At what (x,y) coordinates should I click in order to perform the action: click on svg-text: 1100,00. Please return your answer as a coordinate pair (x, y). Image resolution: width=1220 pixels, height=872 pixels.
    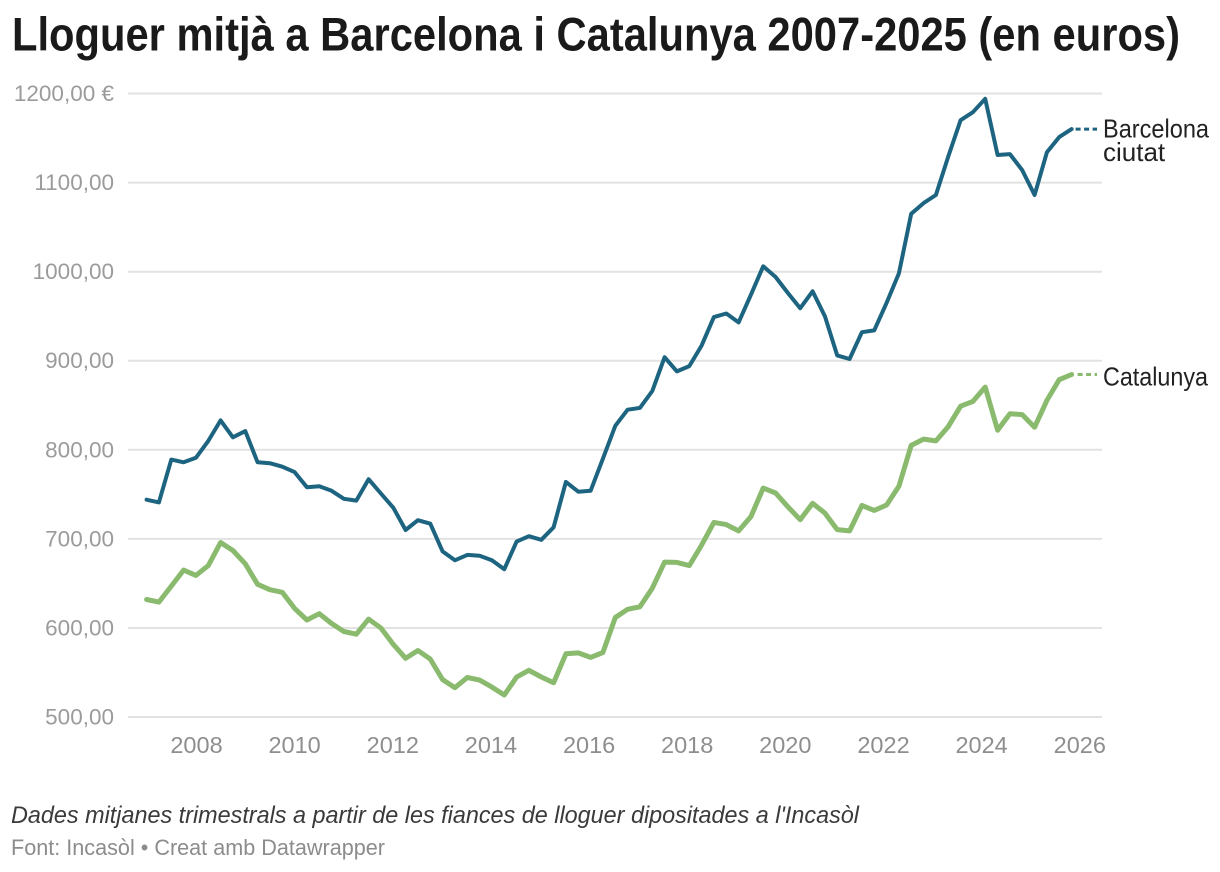
    Looking at the image, I should click on (74, 182).